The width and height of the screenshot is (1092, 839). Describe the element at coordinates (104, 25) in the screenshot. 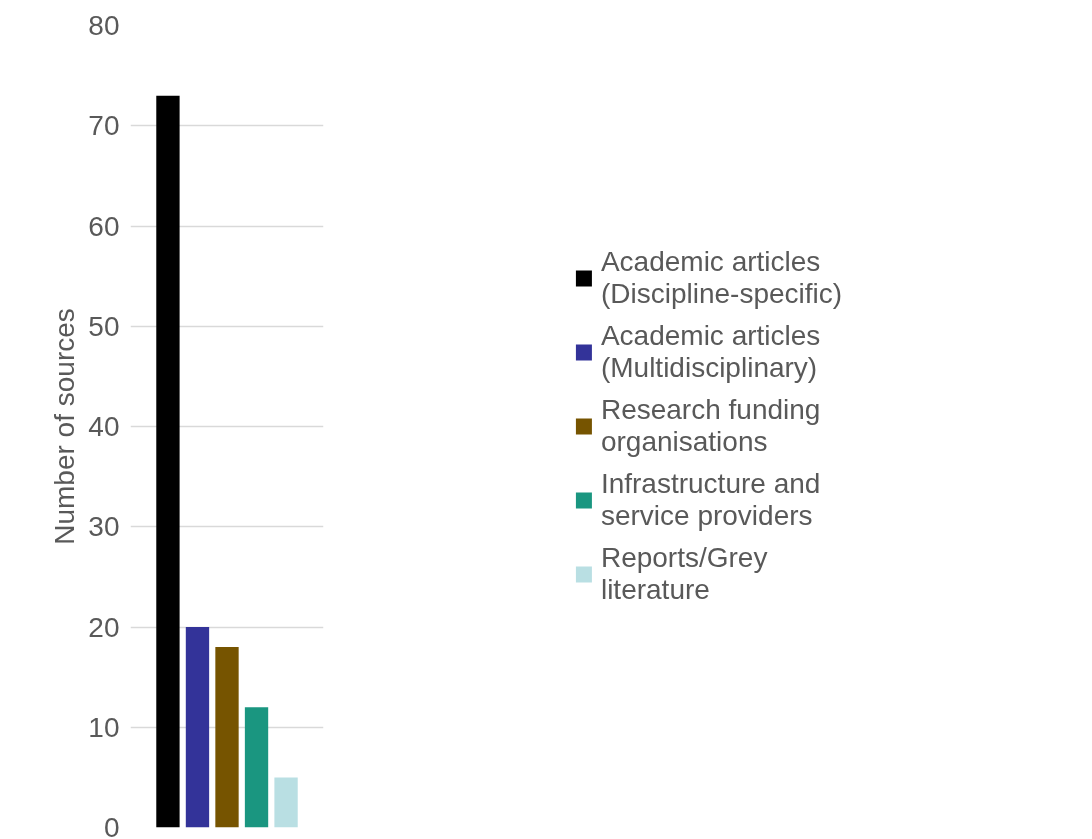

I see `y-tick-label: 80` at that location.